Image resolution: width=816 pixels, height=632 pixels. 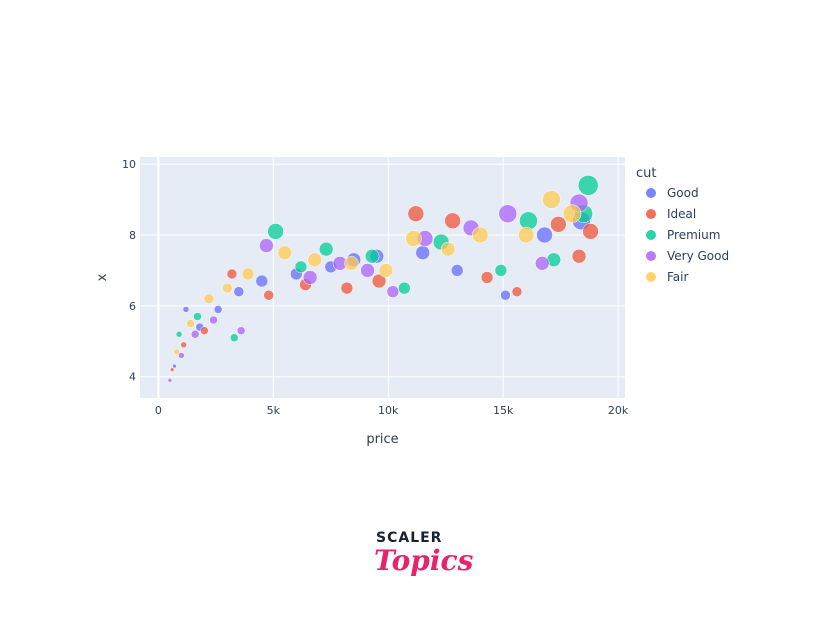 I want to click on legend-item-fair: Fair, so click(x=667, y=277).